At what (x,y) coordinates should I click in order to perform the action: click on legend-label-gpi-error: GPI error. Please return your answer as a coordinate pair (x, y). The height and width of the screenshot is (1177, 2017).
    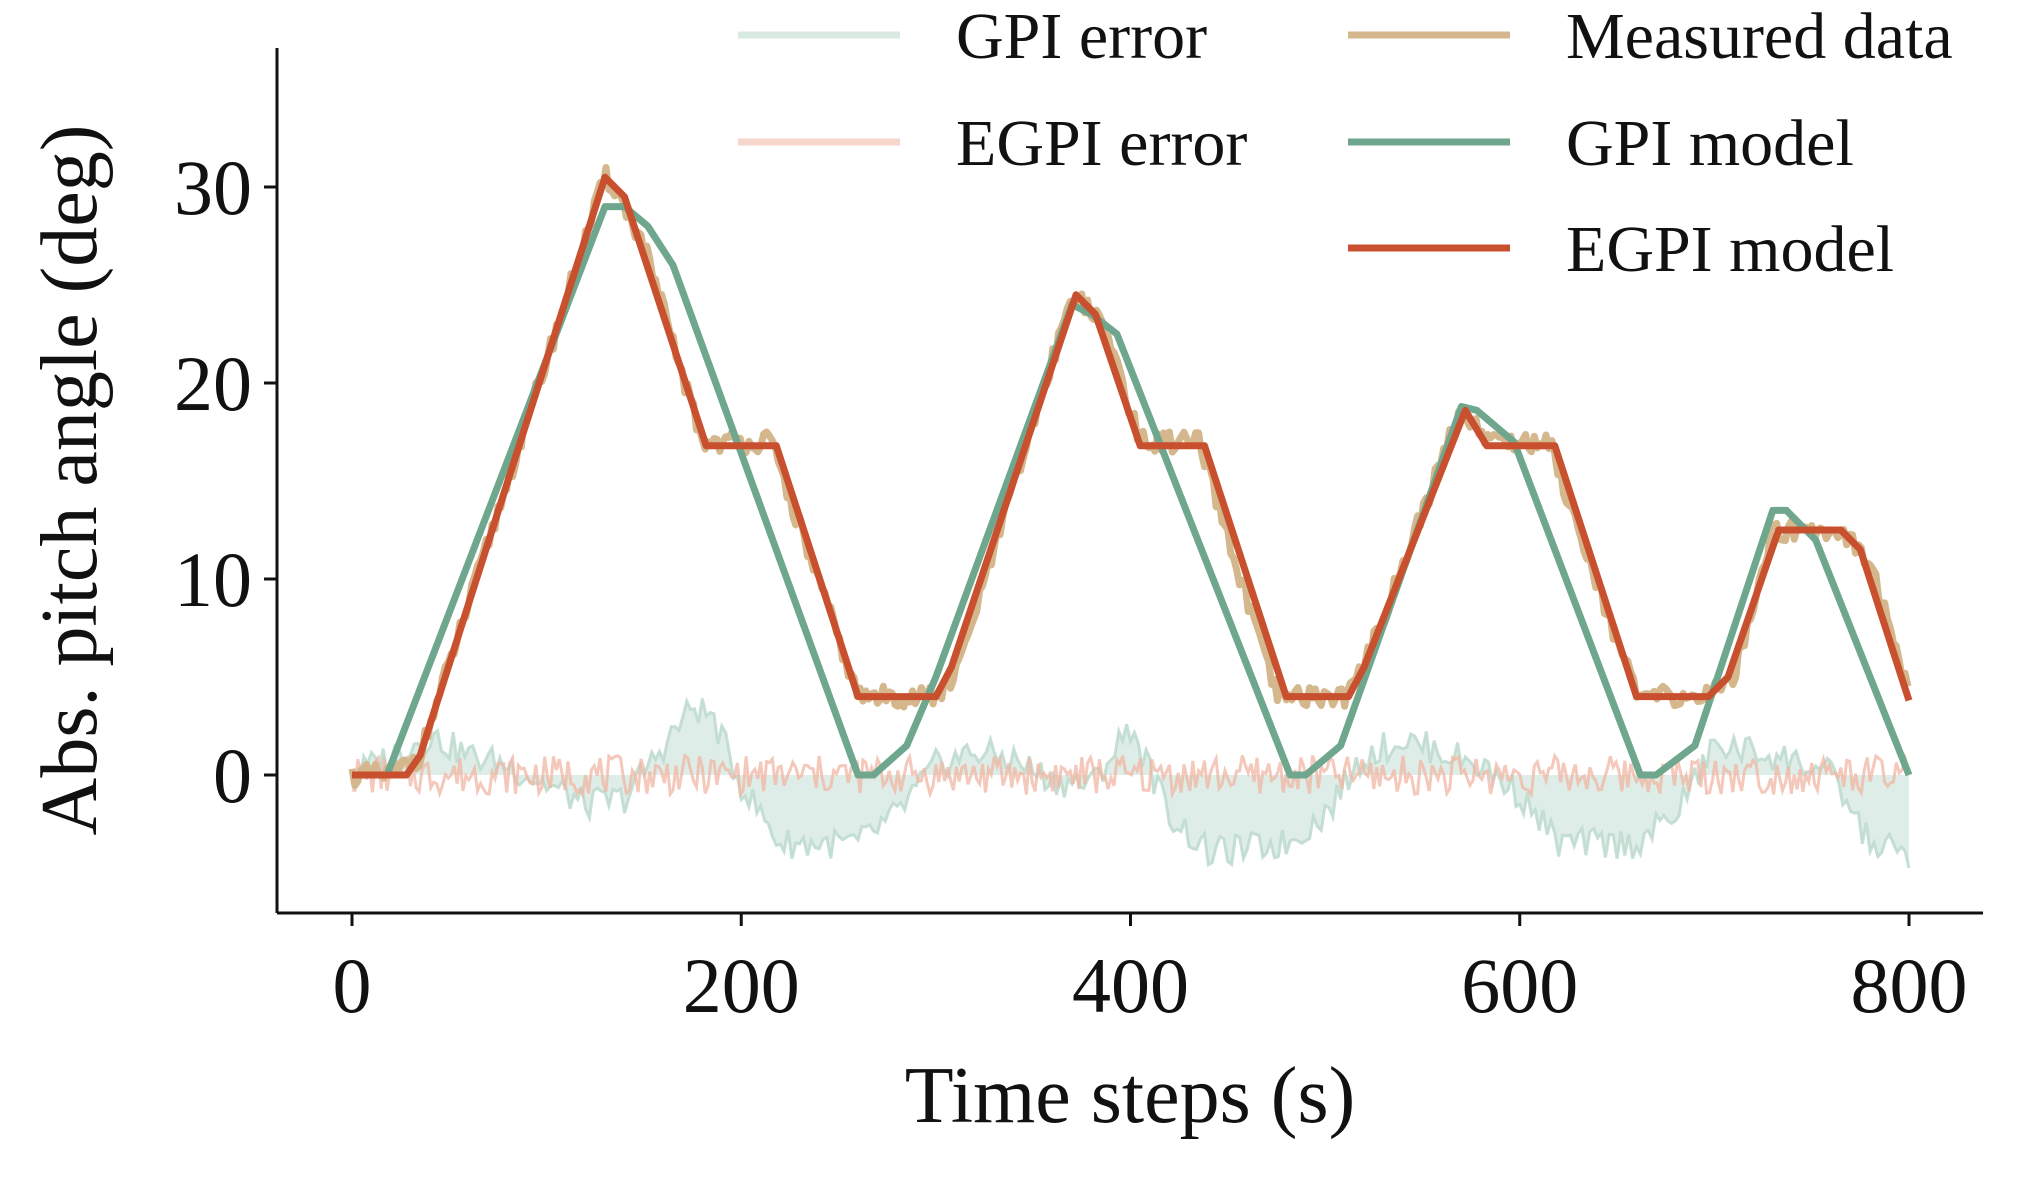
    Looking at the image, I should click on (1081, 36).